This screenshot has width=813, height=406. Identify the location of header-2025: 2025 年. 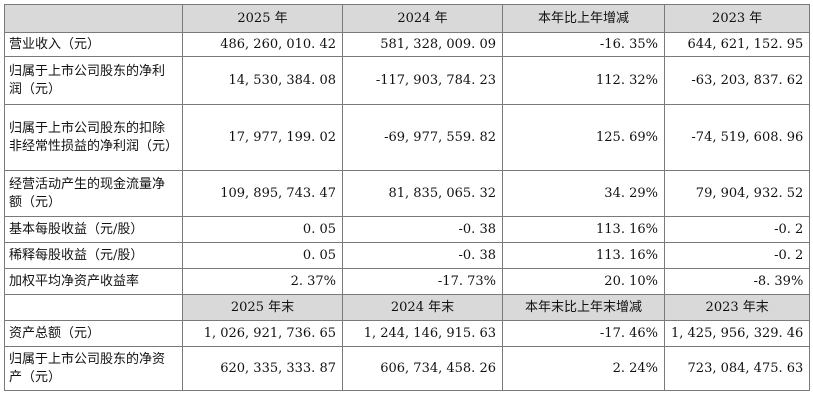
(262, 18).